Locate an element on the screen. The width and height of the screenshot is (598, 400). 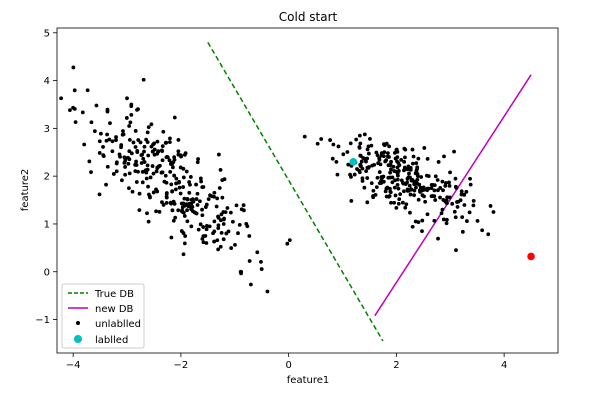
x-tick-label: −2 is located at coordinates (181, 365).